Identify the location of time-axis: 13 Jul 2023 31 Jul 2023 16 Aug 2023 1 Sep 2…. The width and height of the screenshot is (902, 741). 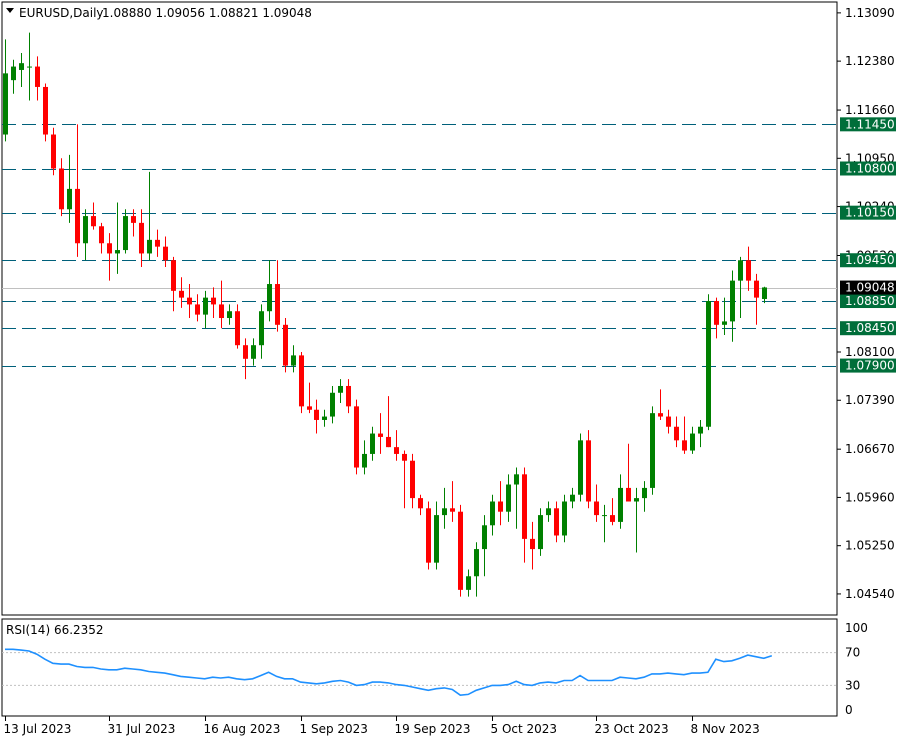
(382, 726).